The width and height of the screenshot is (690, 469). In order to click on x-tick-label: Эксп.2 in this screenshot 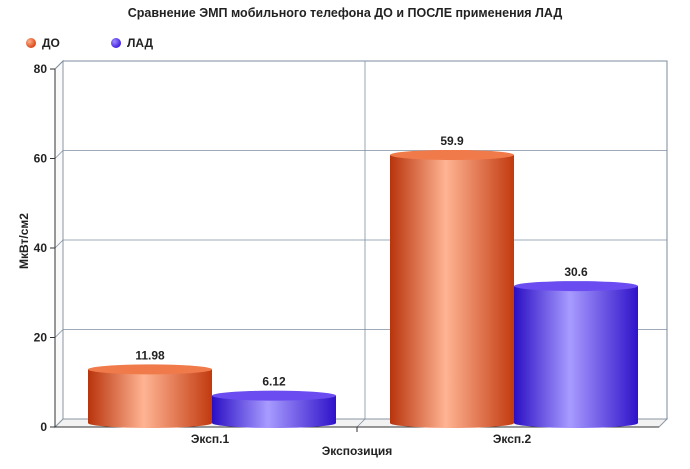, I will do `click(512, 439)`.